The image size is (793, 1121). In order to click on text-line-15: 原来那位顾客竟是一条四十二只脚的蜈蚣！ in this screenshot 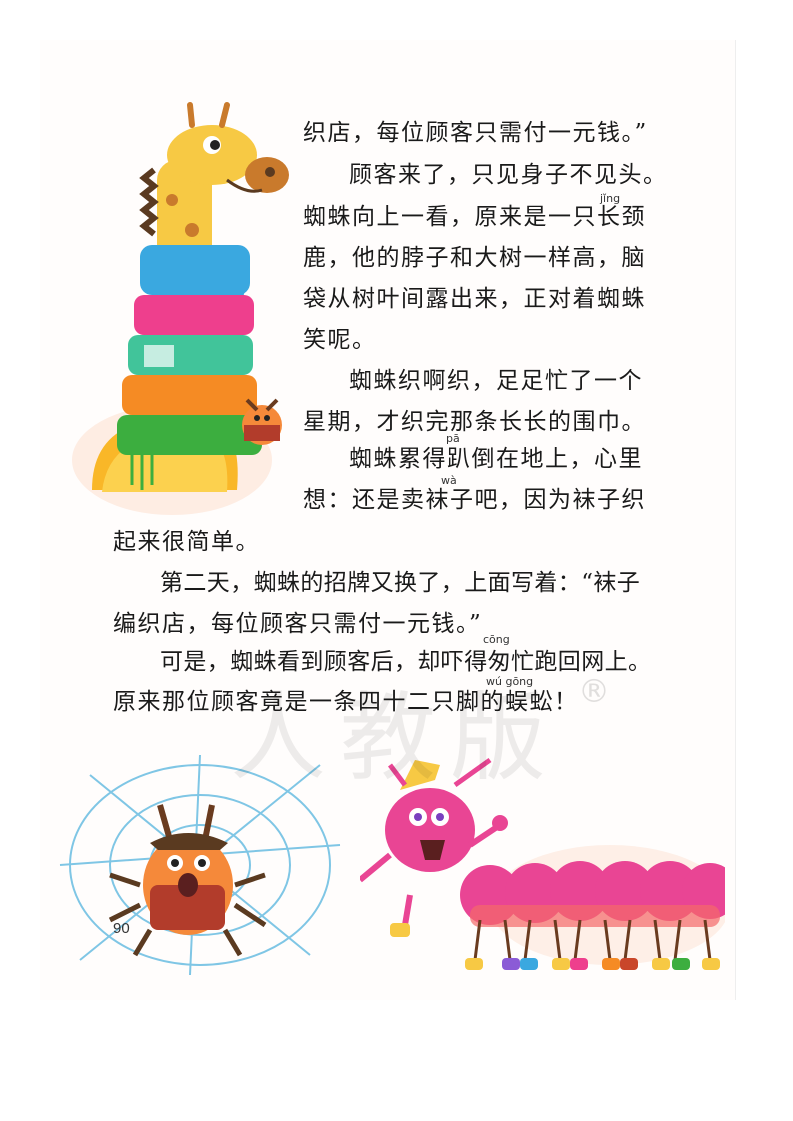, I will do `click(346, 702)`.